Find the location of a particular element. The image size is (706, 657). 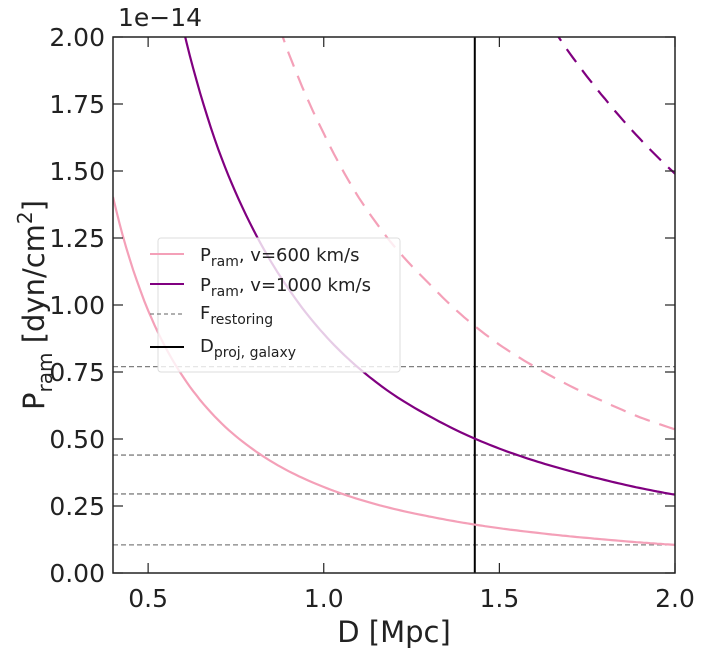

y-tick-label: 0.25 is located at coordinates (77, 506).